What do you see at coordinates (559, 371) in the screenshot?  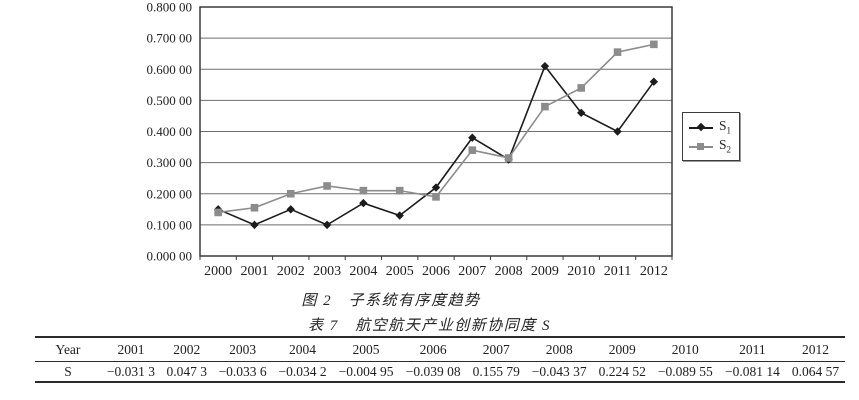 I see `value-cell: −0.043 37` at bounding box center [559, 371].